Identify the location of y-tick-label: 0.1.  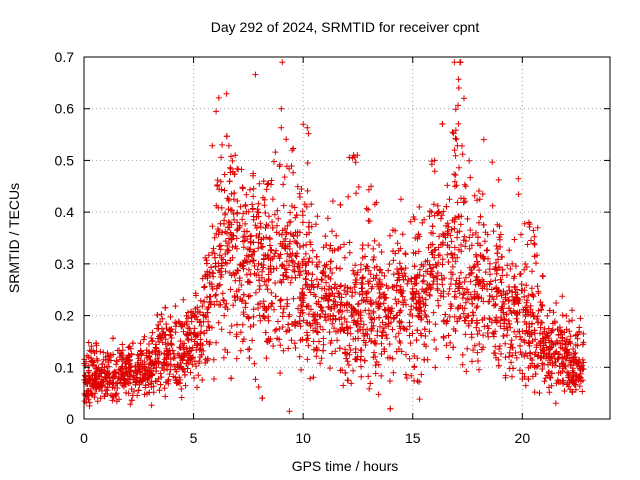
(65, 367).